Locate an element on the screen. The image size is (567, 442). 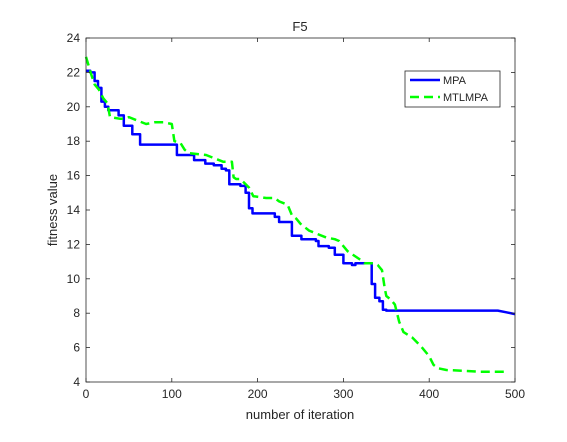
y-tick-label: 20 is located at coordinates (74, 107).